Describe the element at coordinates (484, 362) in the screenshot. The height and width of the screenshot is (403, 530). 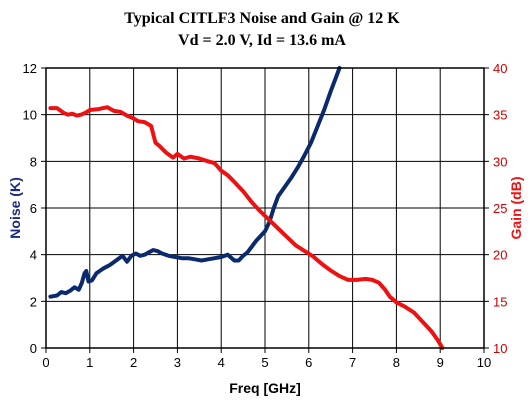
I see `x-tick-label: 10` at that location.